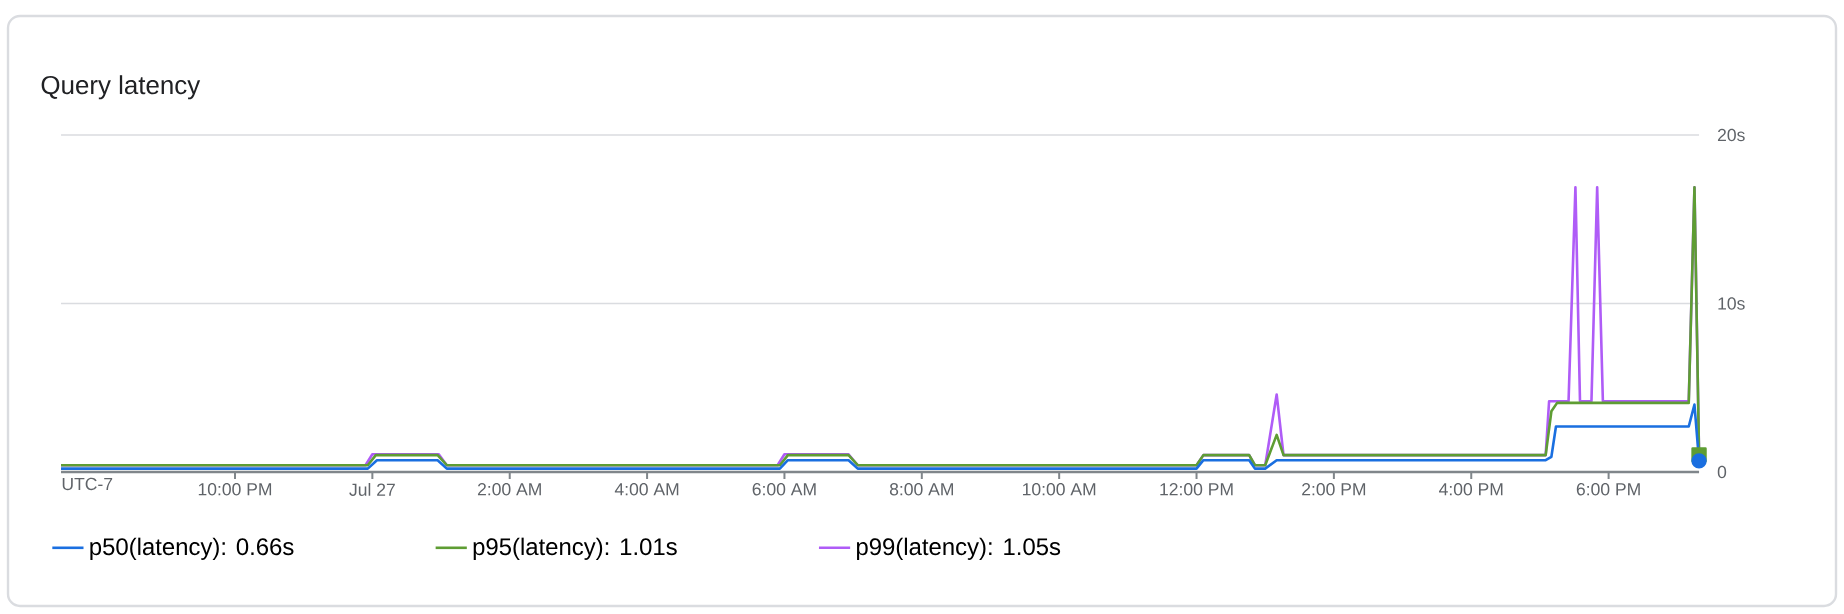  What do you see at coordinates (235, 489) in the screenshot?
I see `x-tick-label: 10:00 PM` at bounding box center [235, 489].